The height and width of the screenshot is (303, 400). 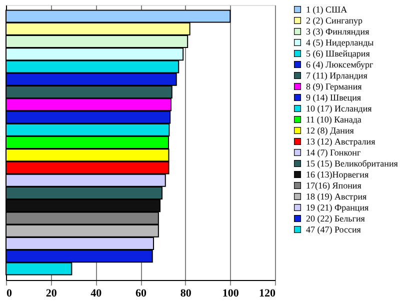 I want to click on x-tick-label: 80, so click(x=186, y=294).